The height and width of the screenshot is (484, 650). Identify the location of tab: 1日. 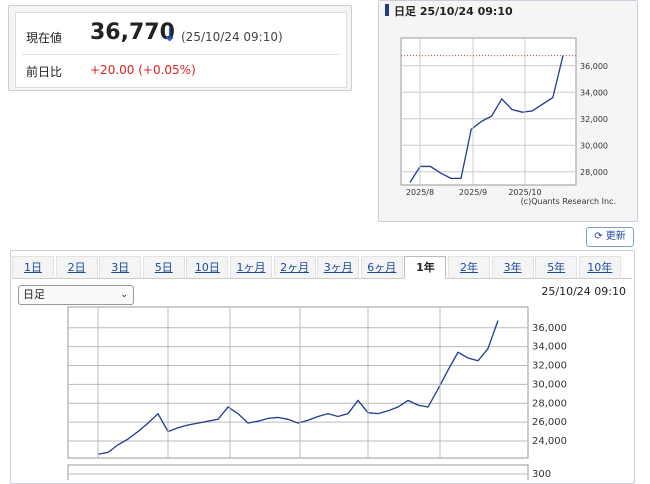
(33, 267).